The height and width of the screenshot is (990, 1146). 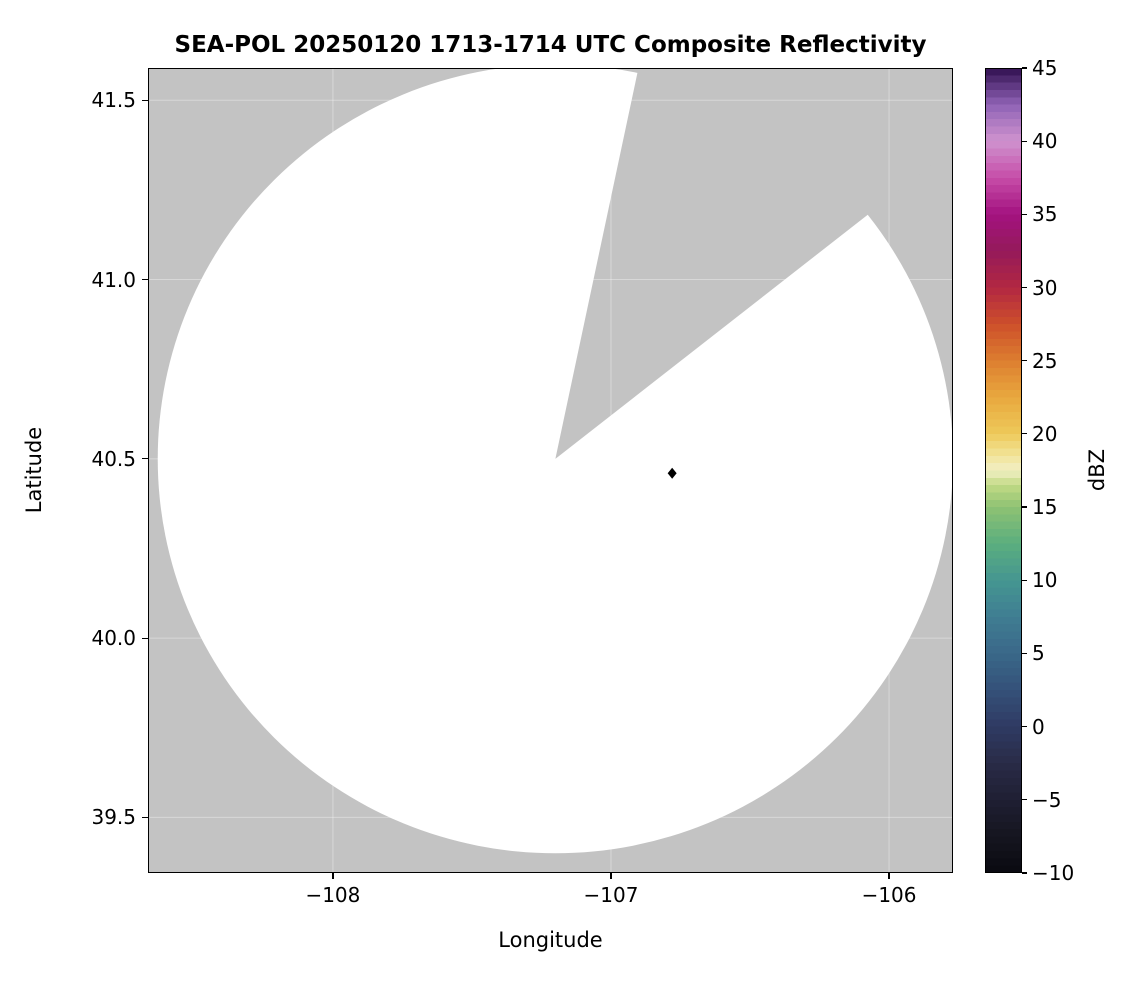 What do you see at coordinates (113, 279) in the screenshot?
I see `y-tick-label: 41.0` at bounding box center [113, 279].